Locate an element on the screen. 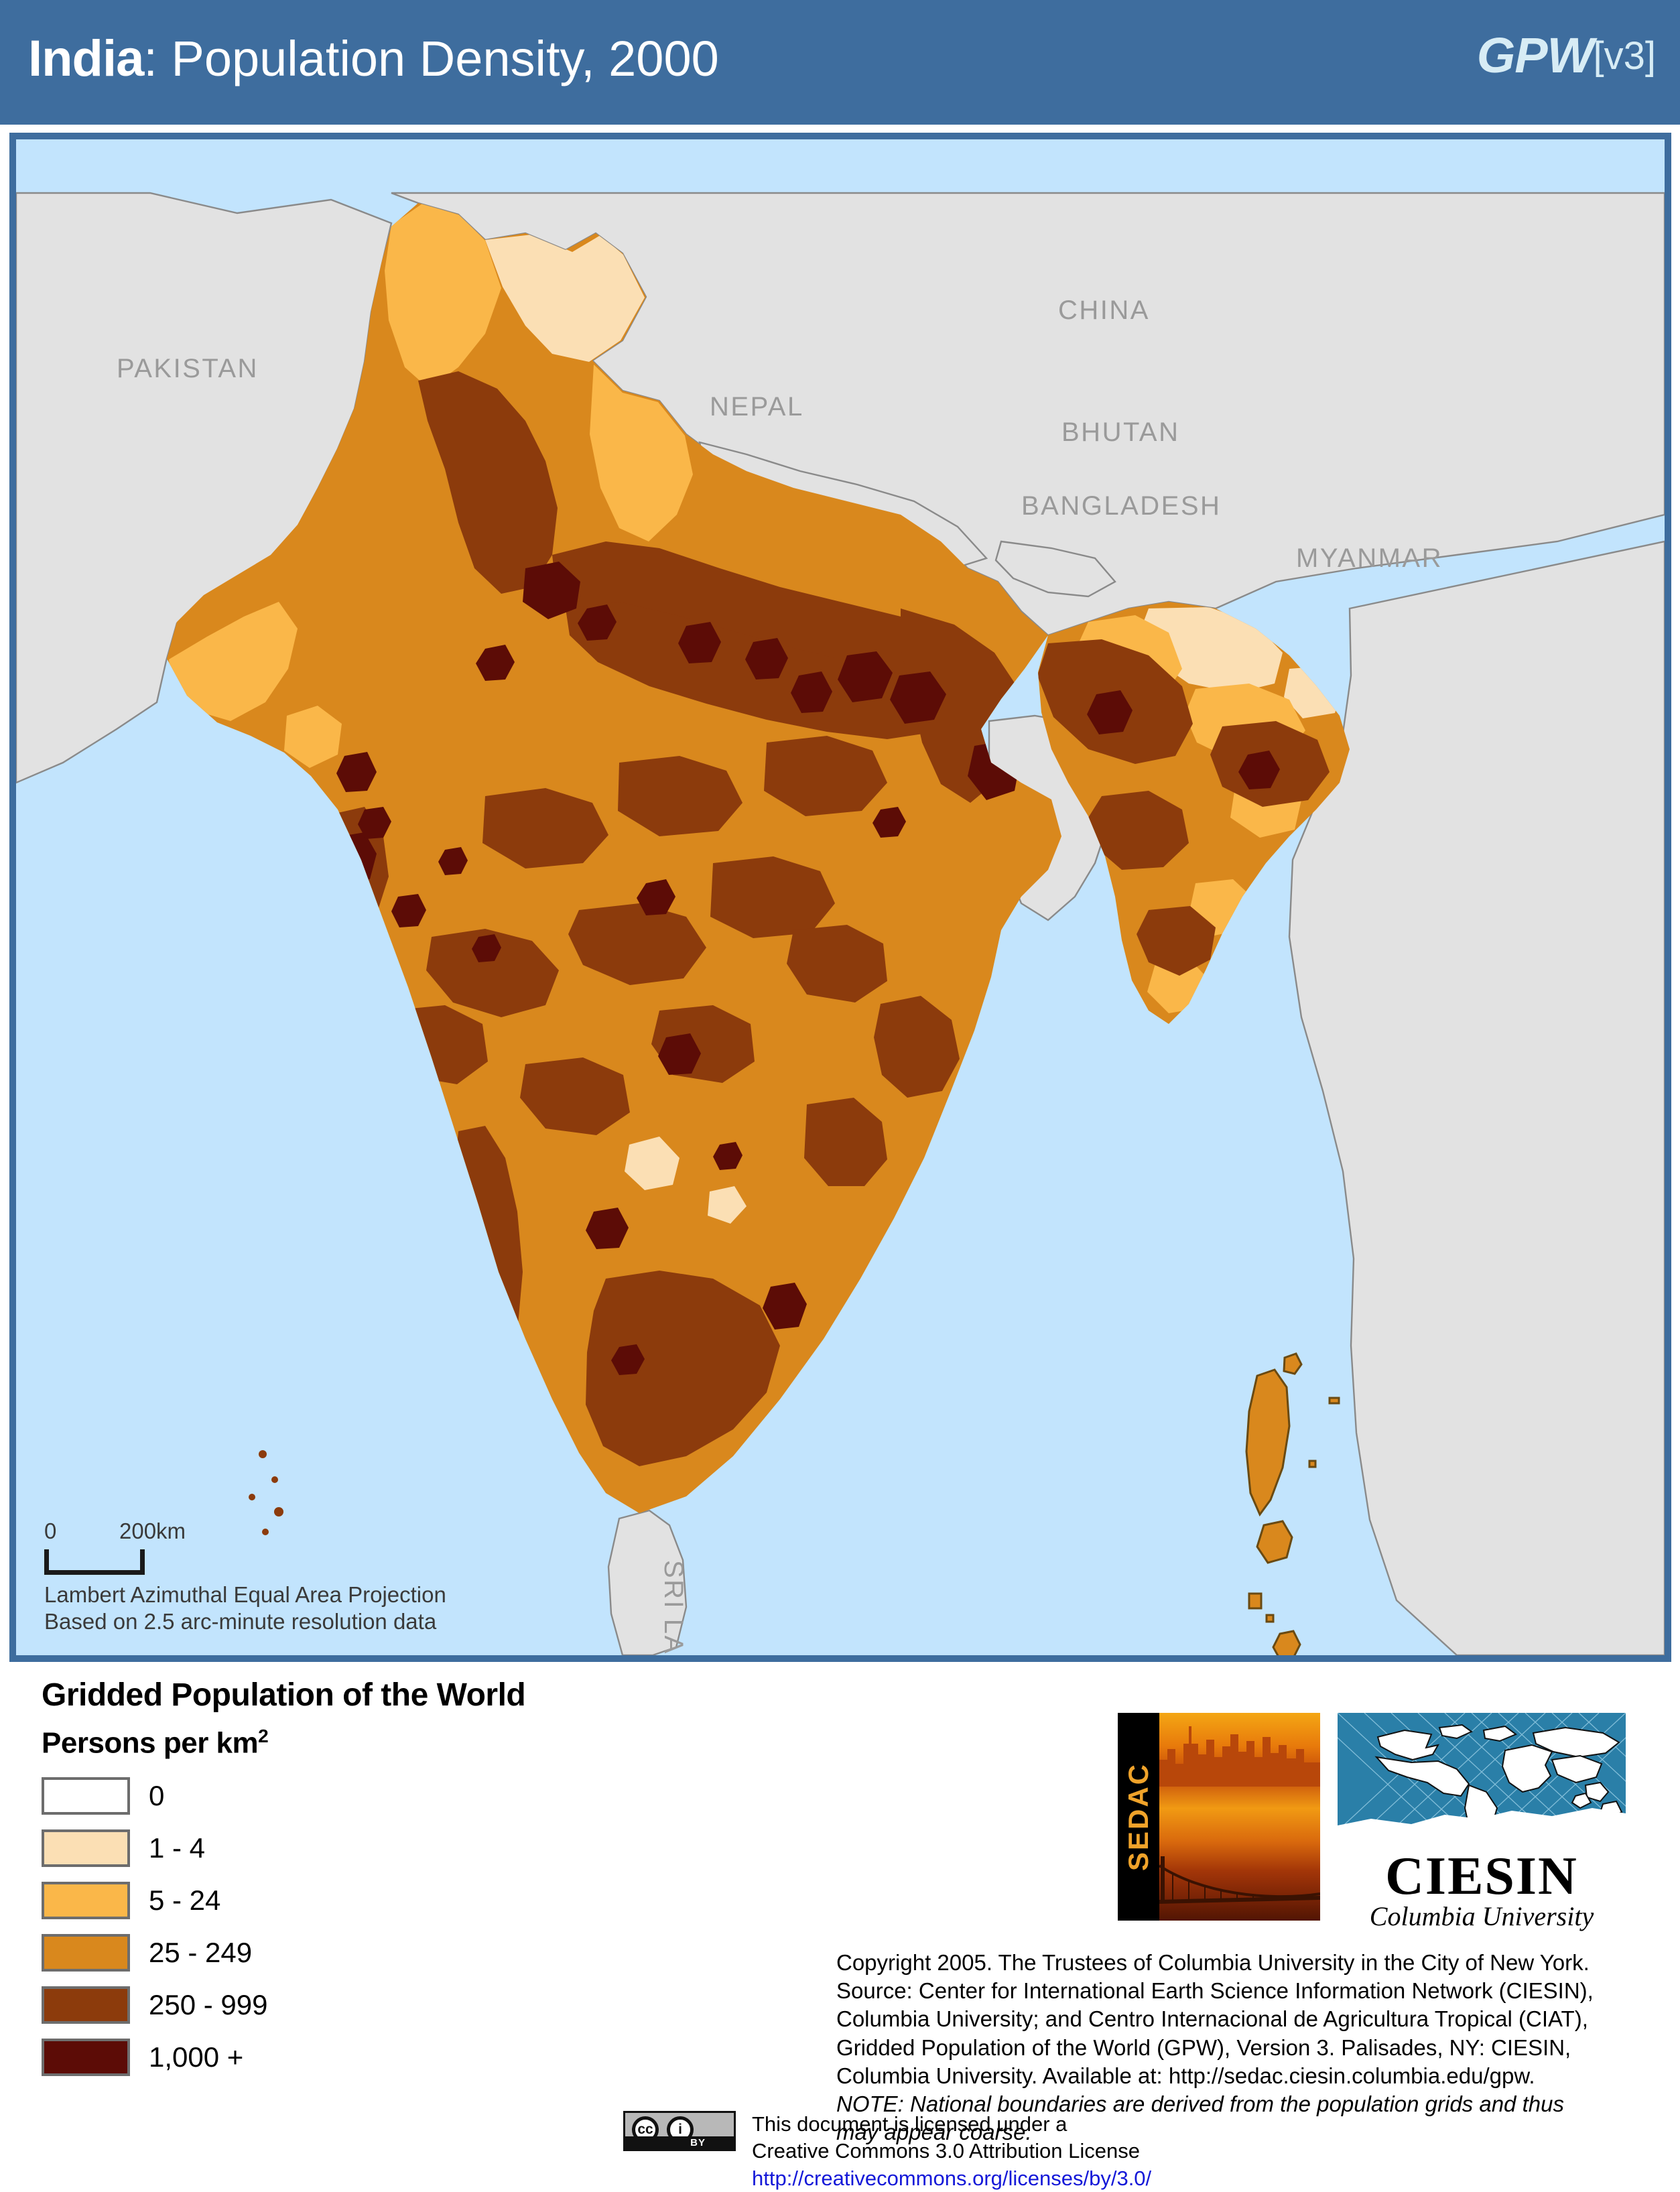 Image resolution: width=1680 pixels, height=2192 pixels. legend-label-0: 0 is located at coordinates (157, 1795).